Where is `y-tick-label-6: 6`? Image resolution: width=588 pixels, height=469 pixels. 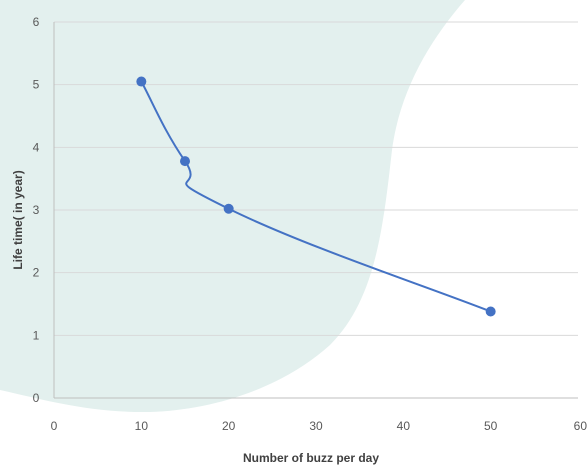 y-tick-label-6: 6 is located at coordinates (36, 22).